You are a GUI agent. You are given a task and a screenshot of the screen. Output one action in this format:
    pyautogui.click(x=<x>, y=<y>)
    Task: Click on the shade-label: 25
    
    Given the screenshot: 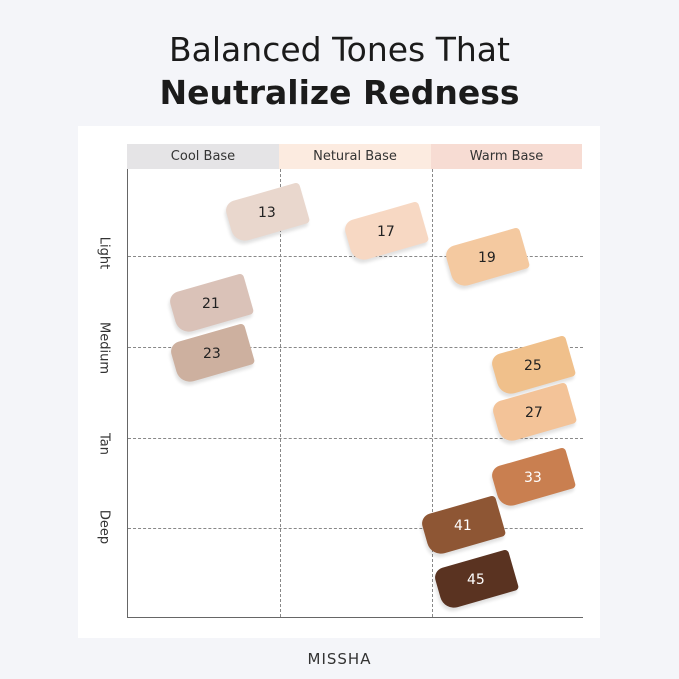 What is the action you would take?
    pyautogui.click(x=533, y=366)
    